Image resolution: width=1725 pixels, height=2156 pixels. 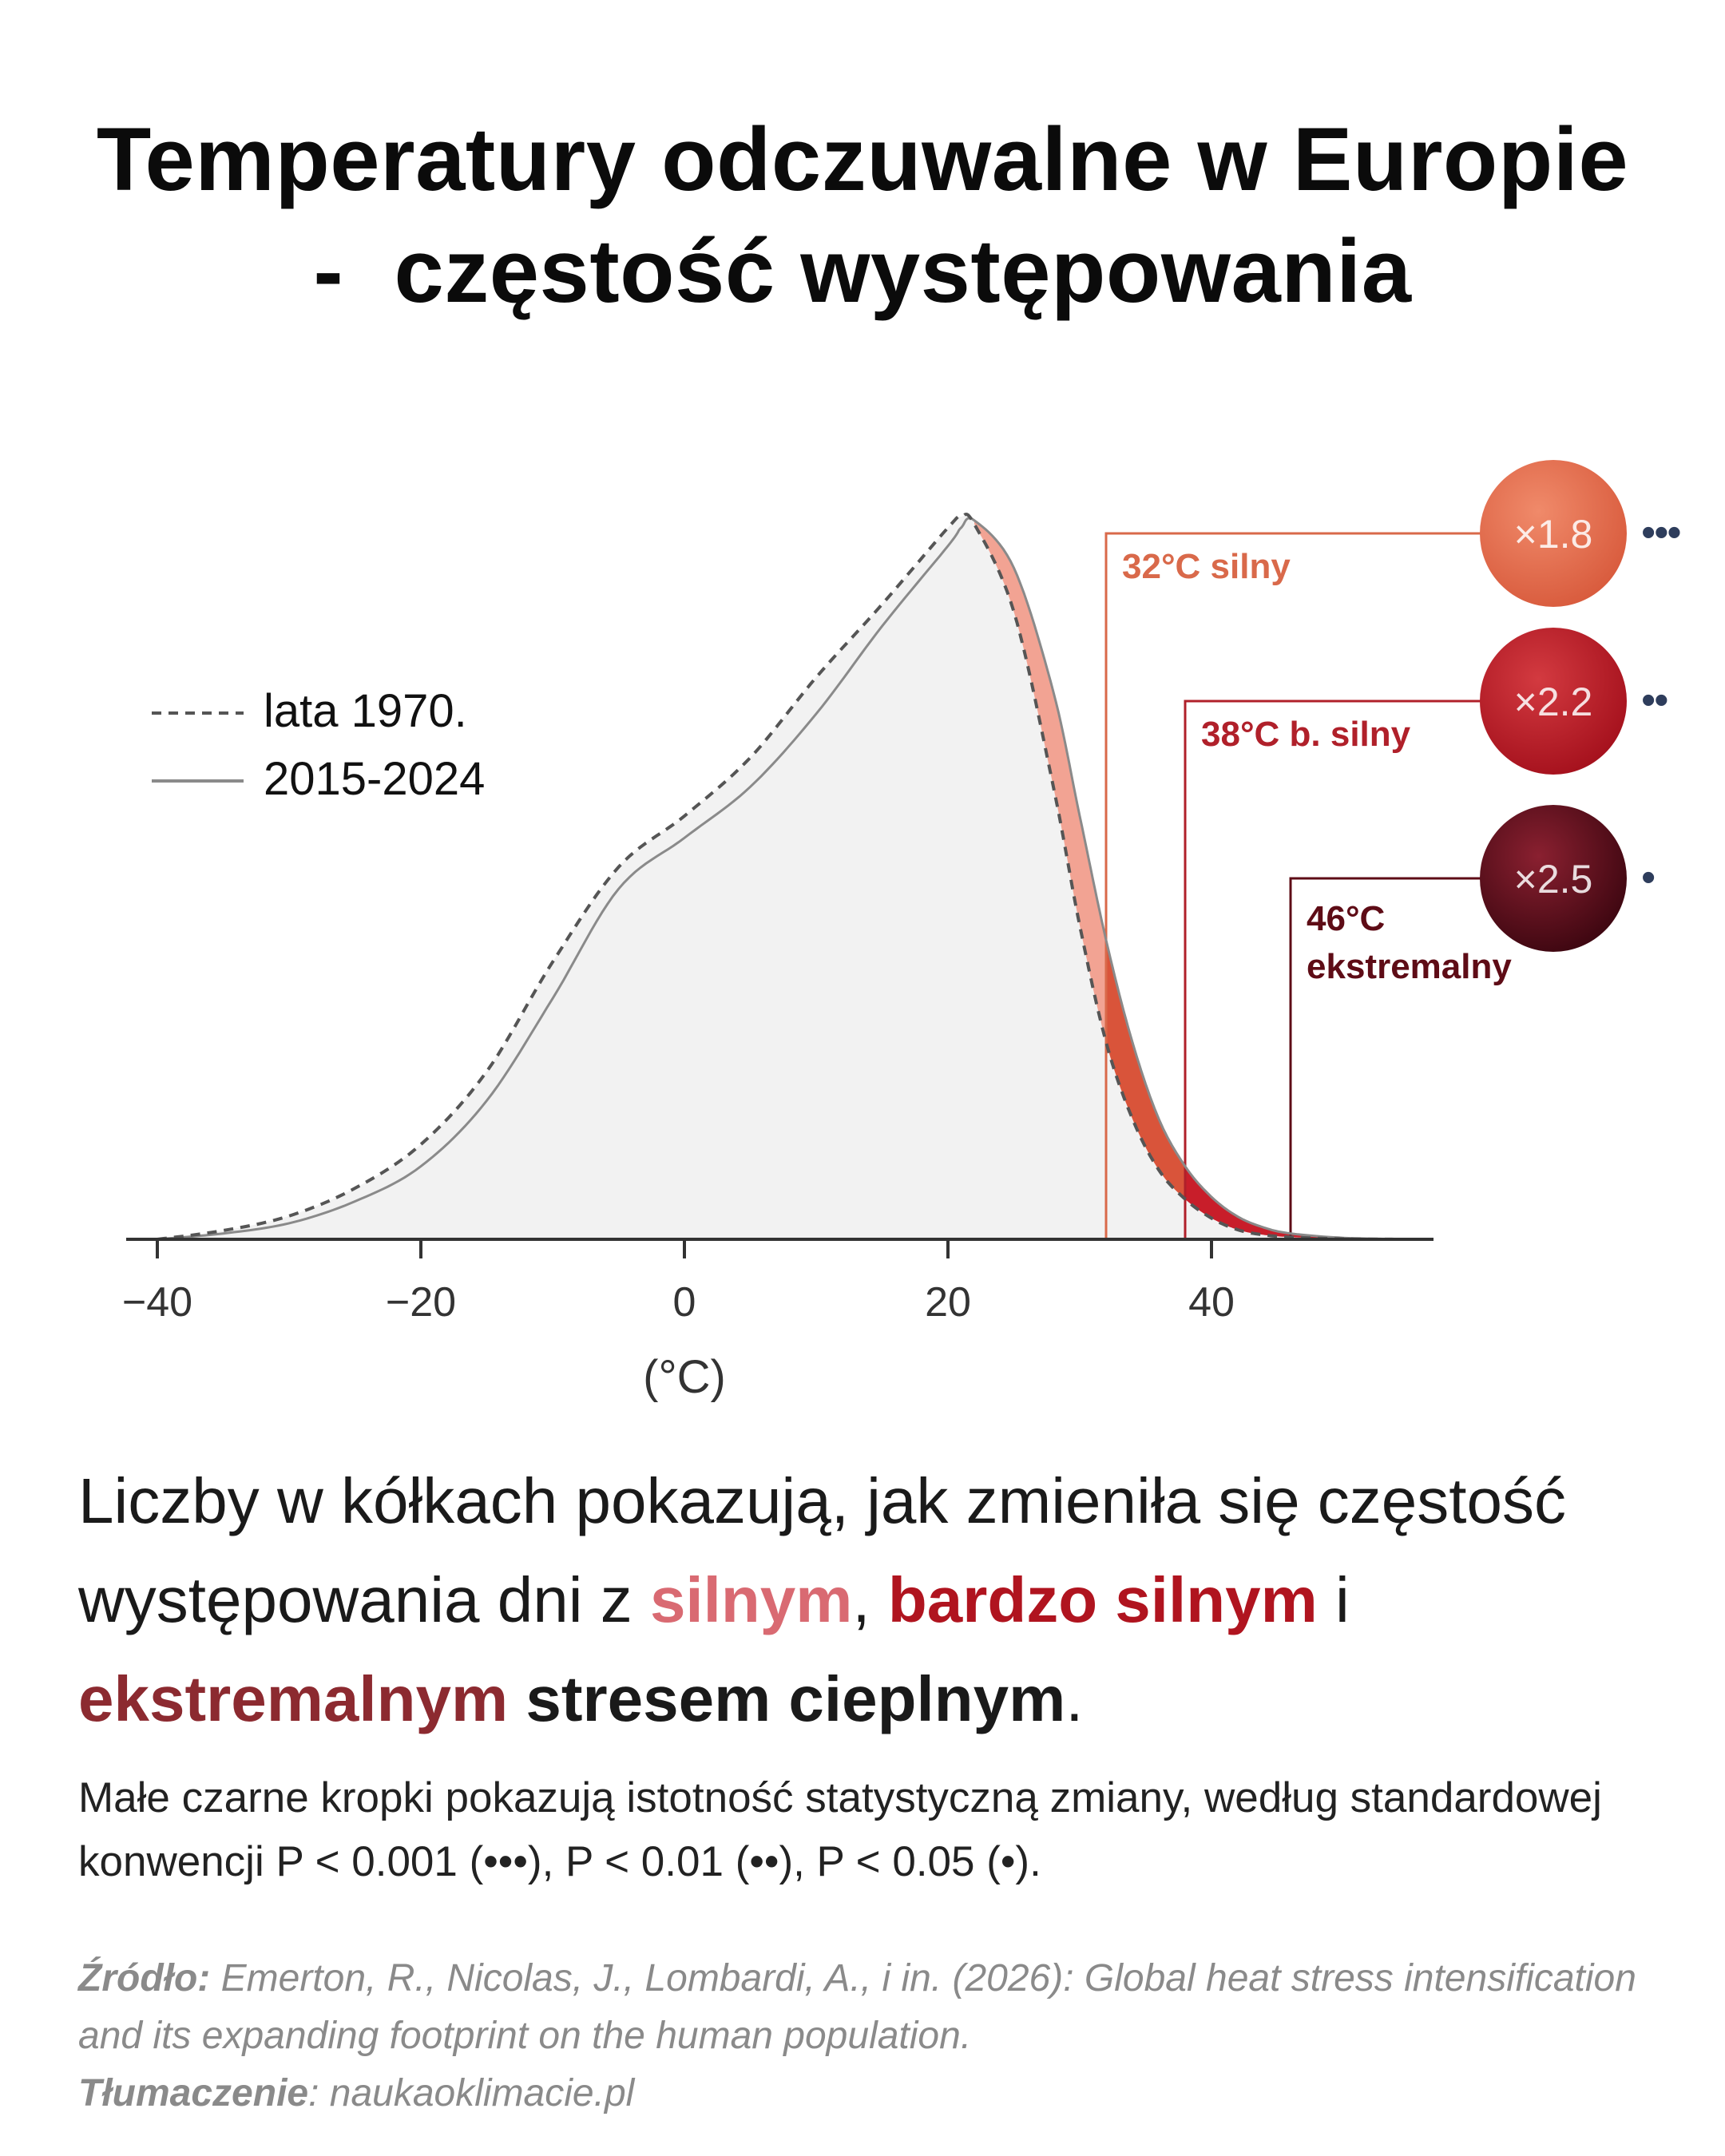 I want to click on factor-label-3: ×2.5, so click(x=1554, y=879).